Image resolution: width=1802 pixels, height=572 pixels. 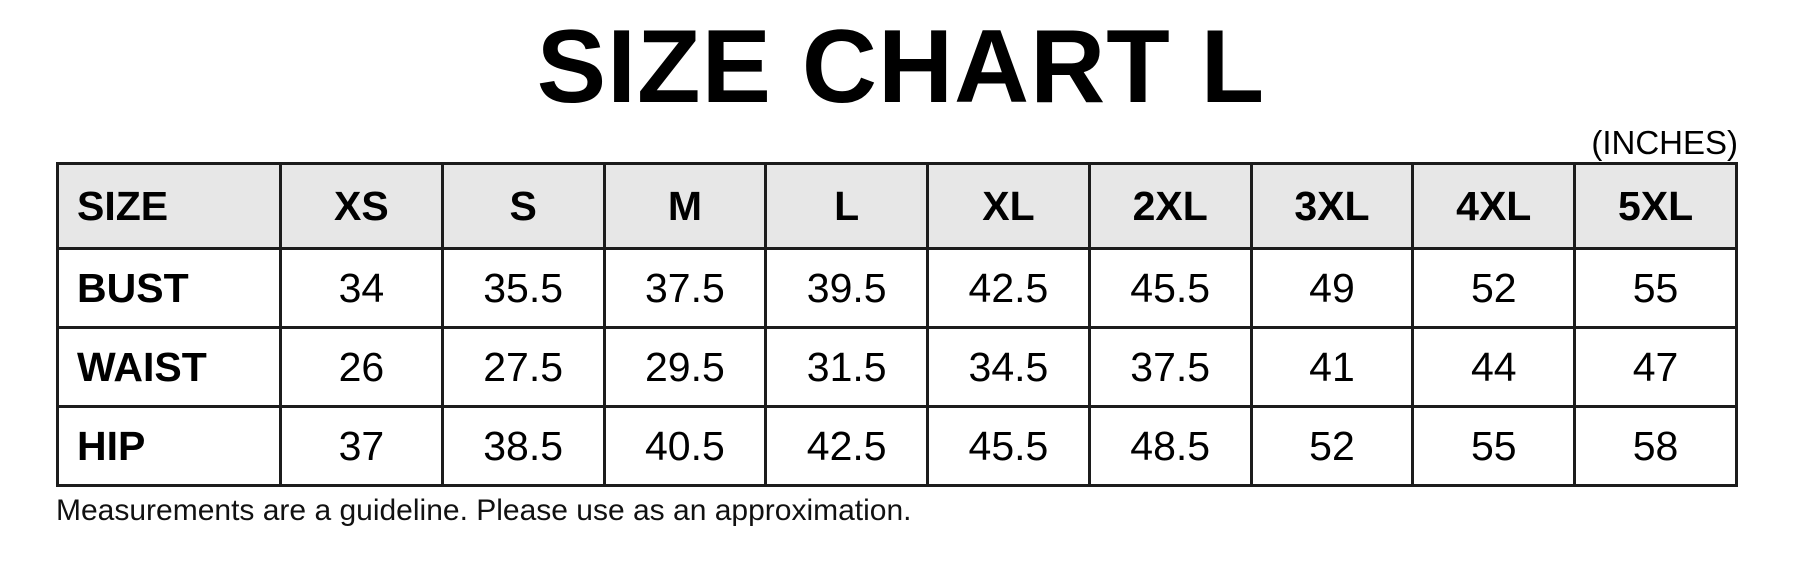 What do you see at coordinates (1170, 206) in the screenshot?
I see `table-header-cell: 2XL` at bounding box center [1170, 206].